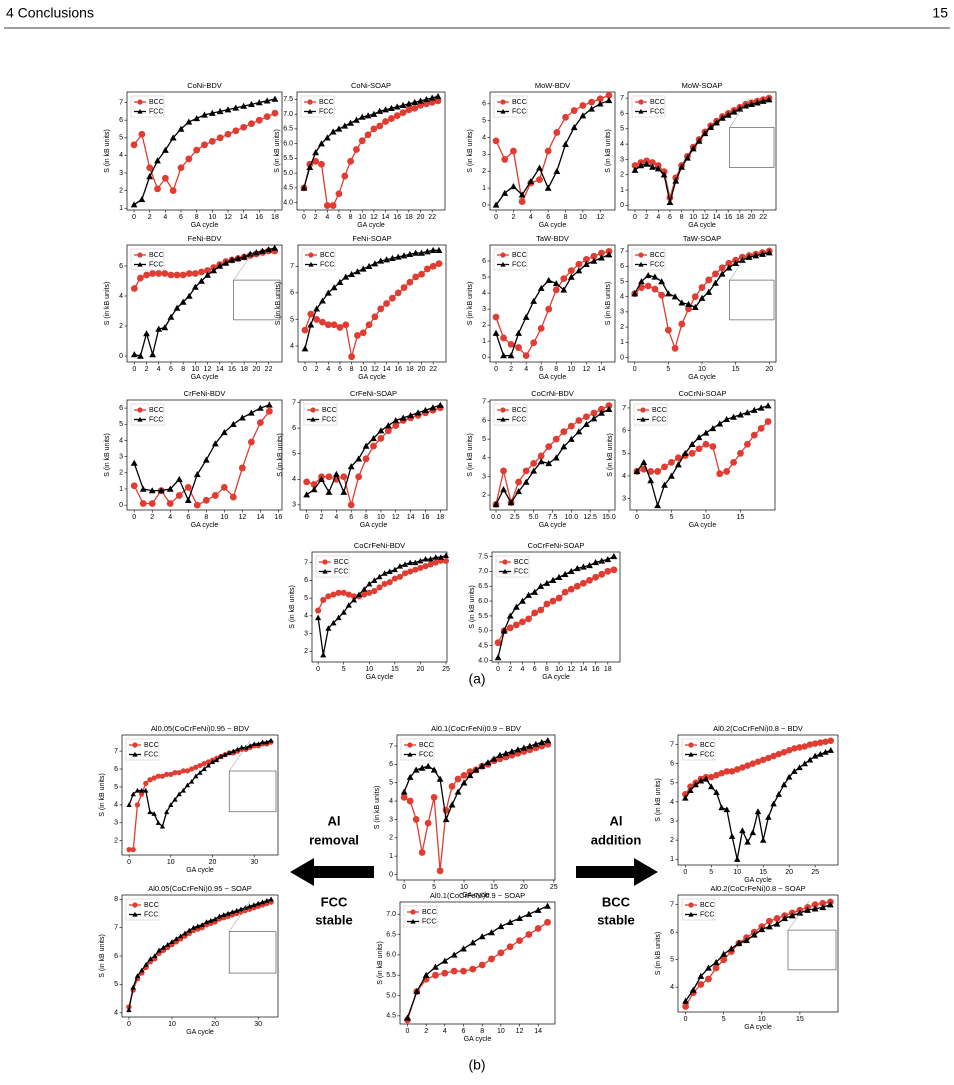 The image size is (954, 1085). Describe the element at coordinates (410, 369) in the screenshot. I see `x-tick-label: 18` at that location.